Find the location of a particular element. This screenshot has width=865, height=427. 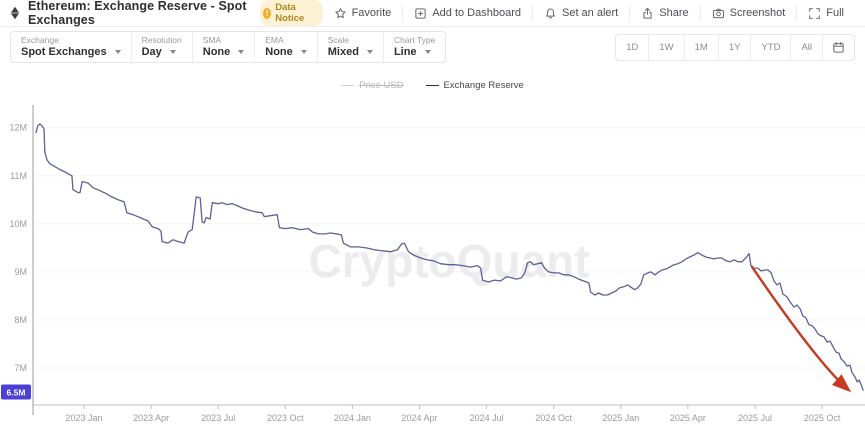

range-1m-button: 1M is located at coordinates (702, 47).